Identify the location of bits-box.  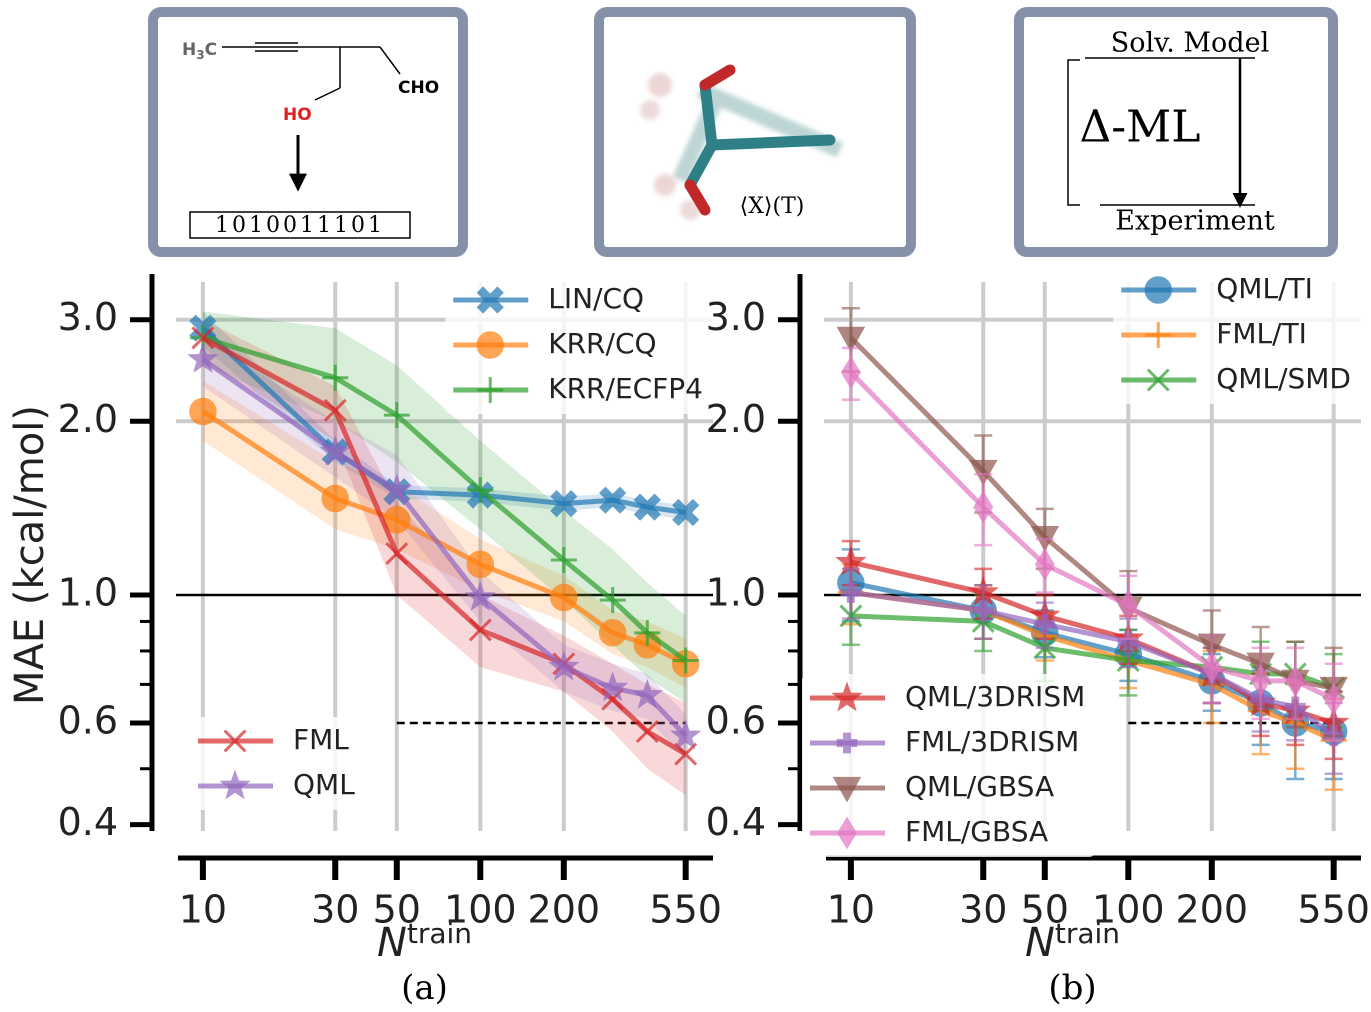
(300, 225).